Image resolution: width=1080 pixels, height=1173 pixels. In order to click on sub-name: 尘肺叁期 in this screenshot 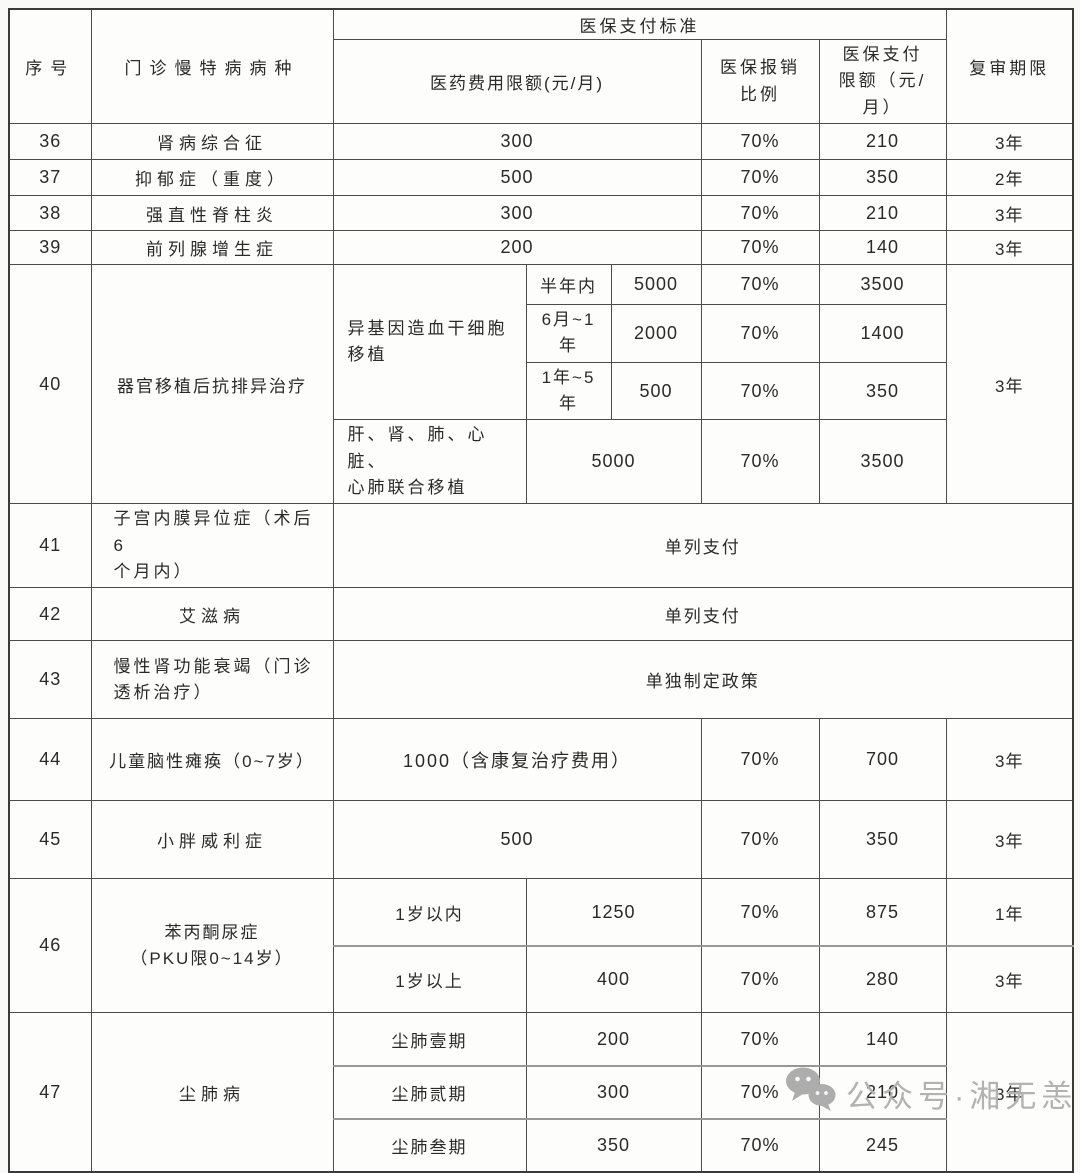, I will do `click(429, 1145)`.